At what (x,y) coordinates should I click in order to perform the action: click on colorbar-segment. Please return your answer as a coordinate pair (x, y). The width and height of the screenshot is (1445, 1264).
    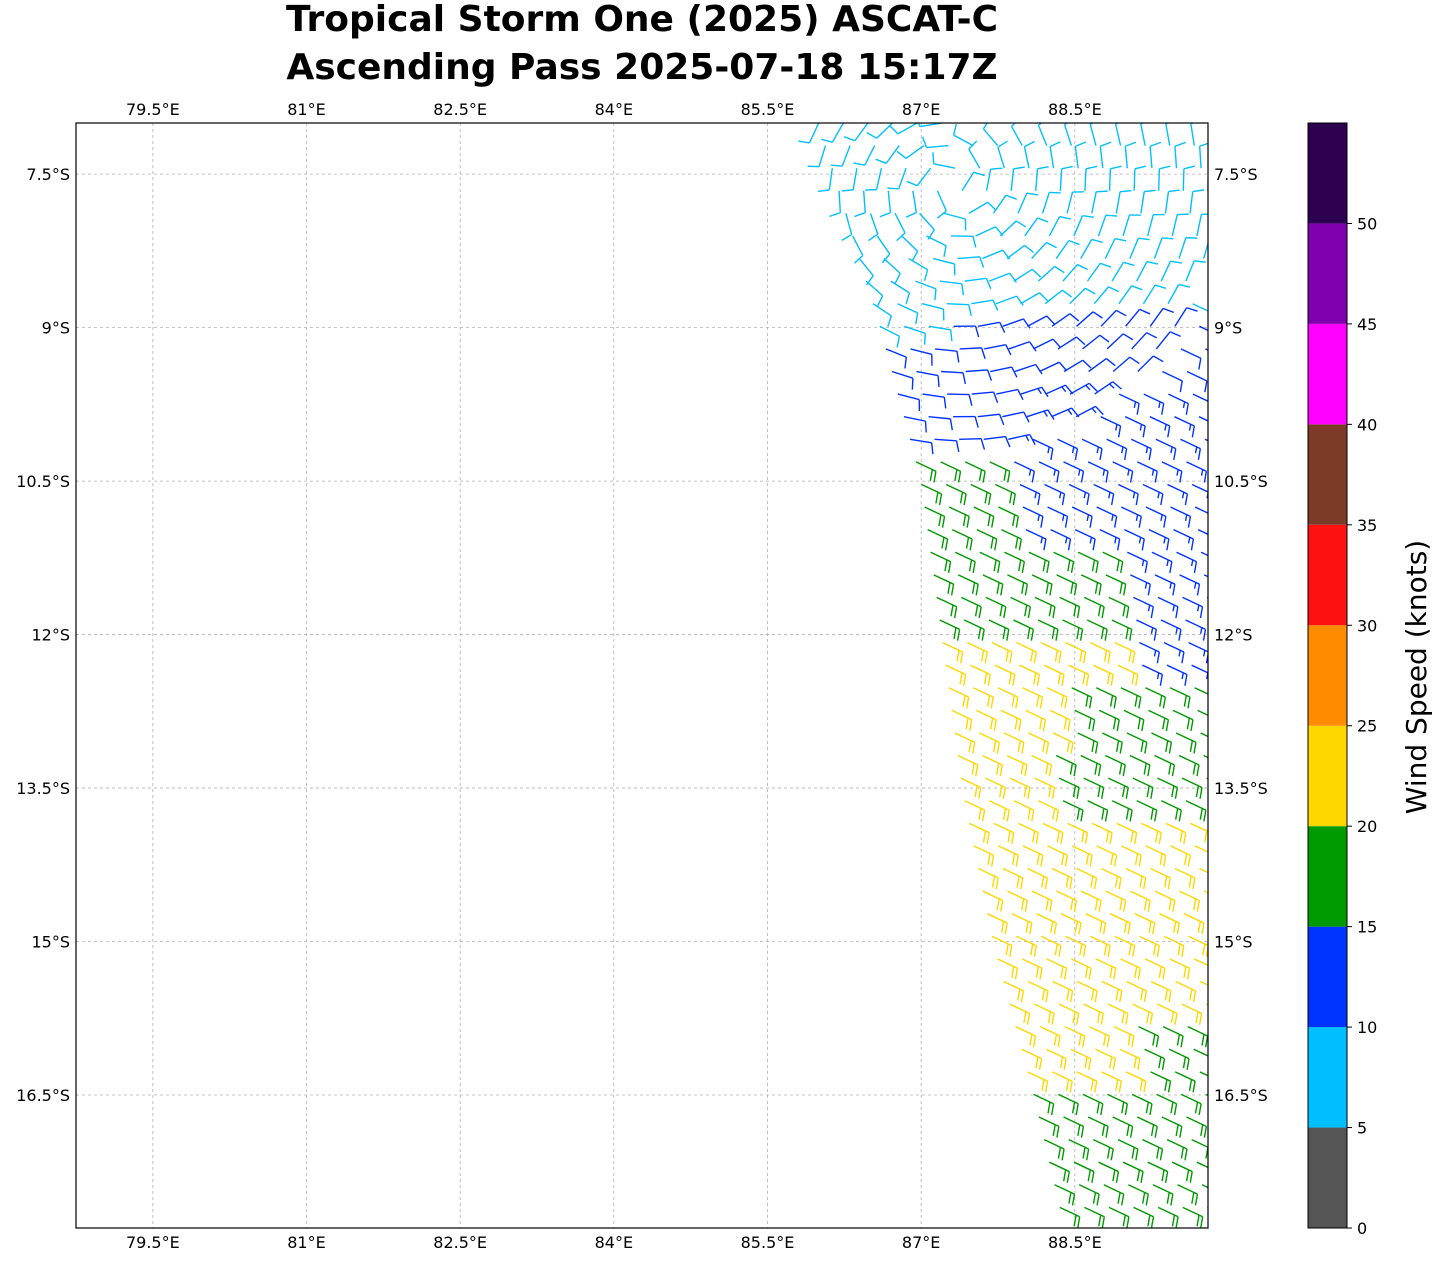
    Looking at the image, I should click on (1327, 374).